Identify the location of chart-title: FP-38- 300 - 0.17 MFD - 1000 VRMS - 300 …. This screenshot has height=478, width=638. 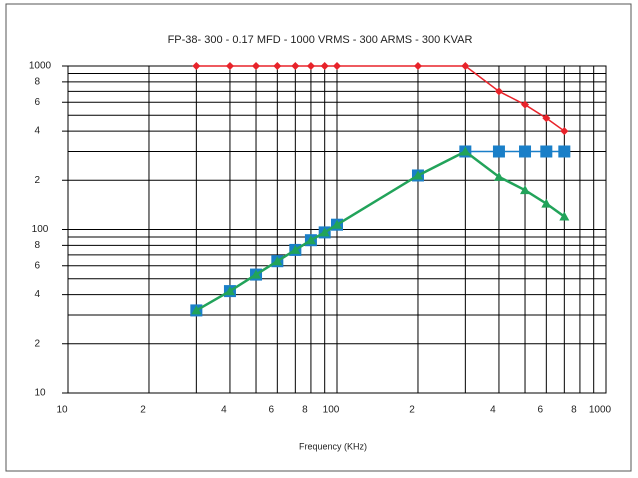
(320, 40).